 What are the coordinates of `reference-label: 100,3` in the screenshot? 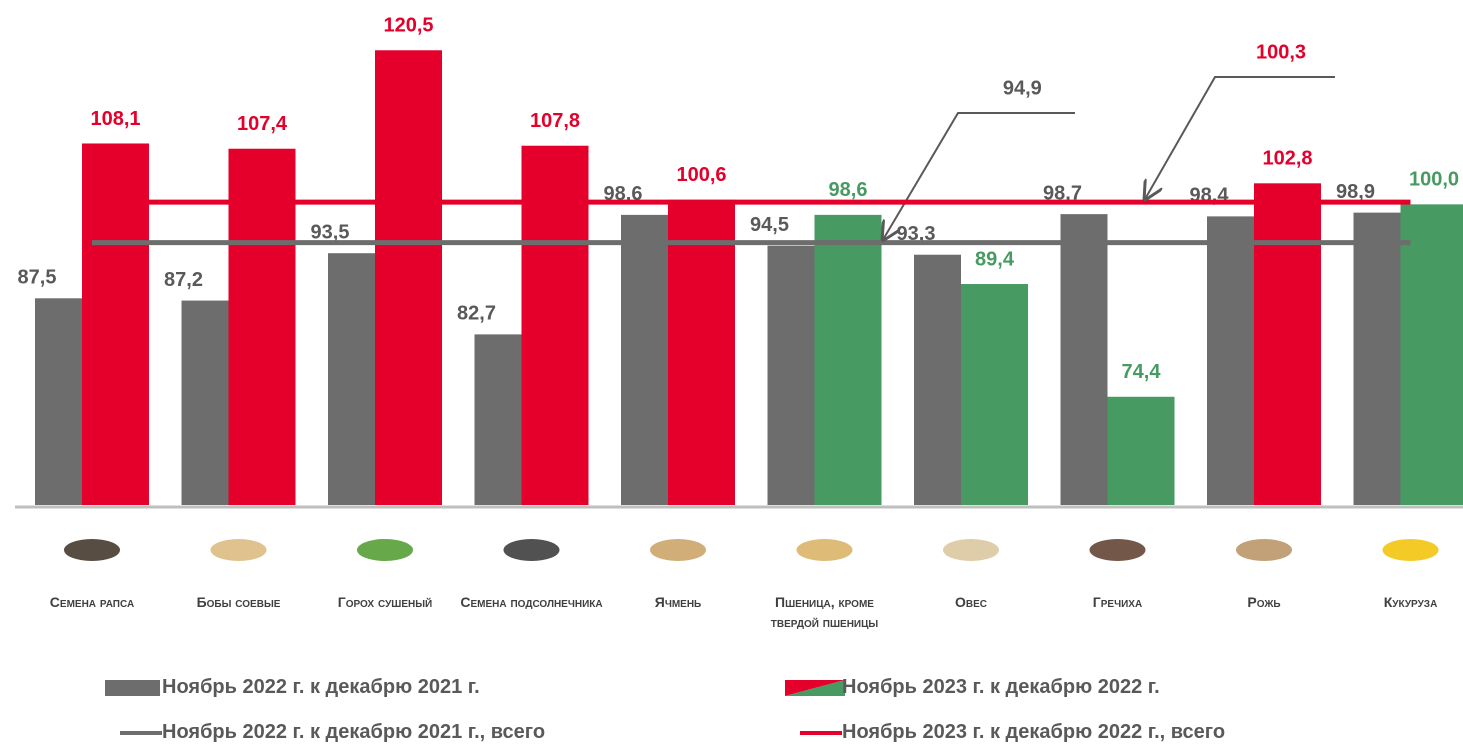 It's located at (1281, 52).